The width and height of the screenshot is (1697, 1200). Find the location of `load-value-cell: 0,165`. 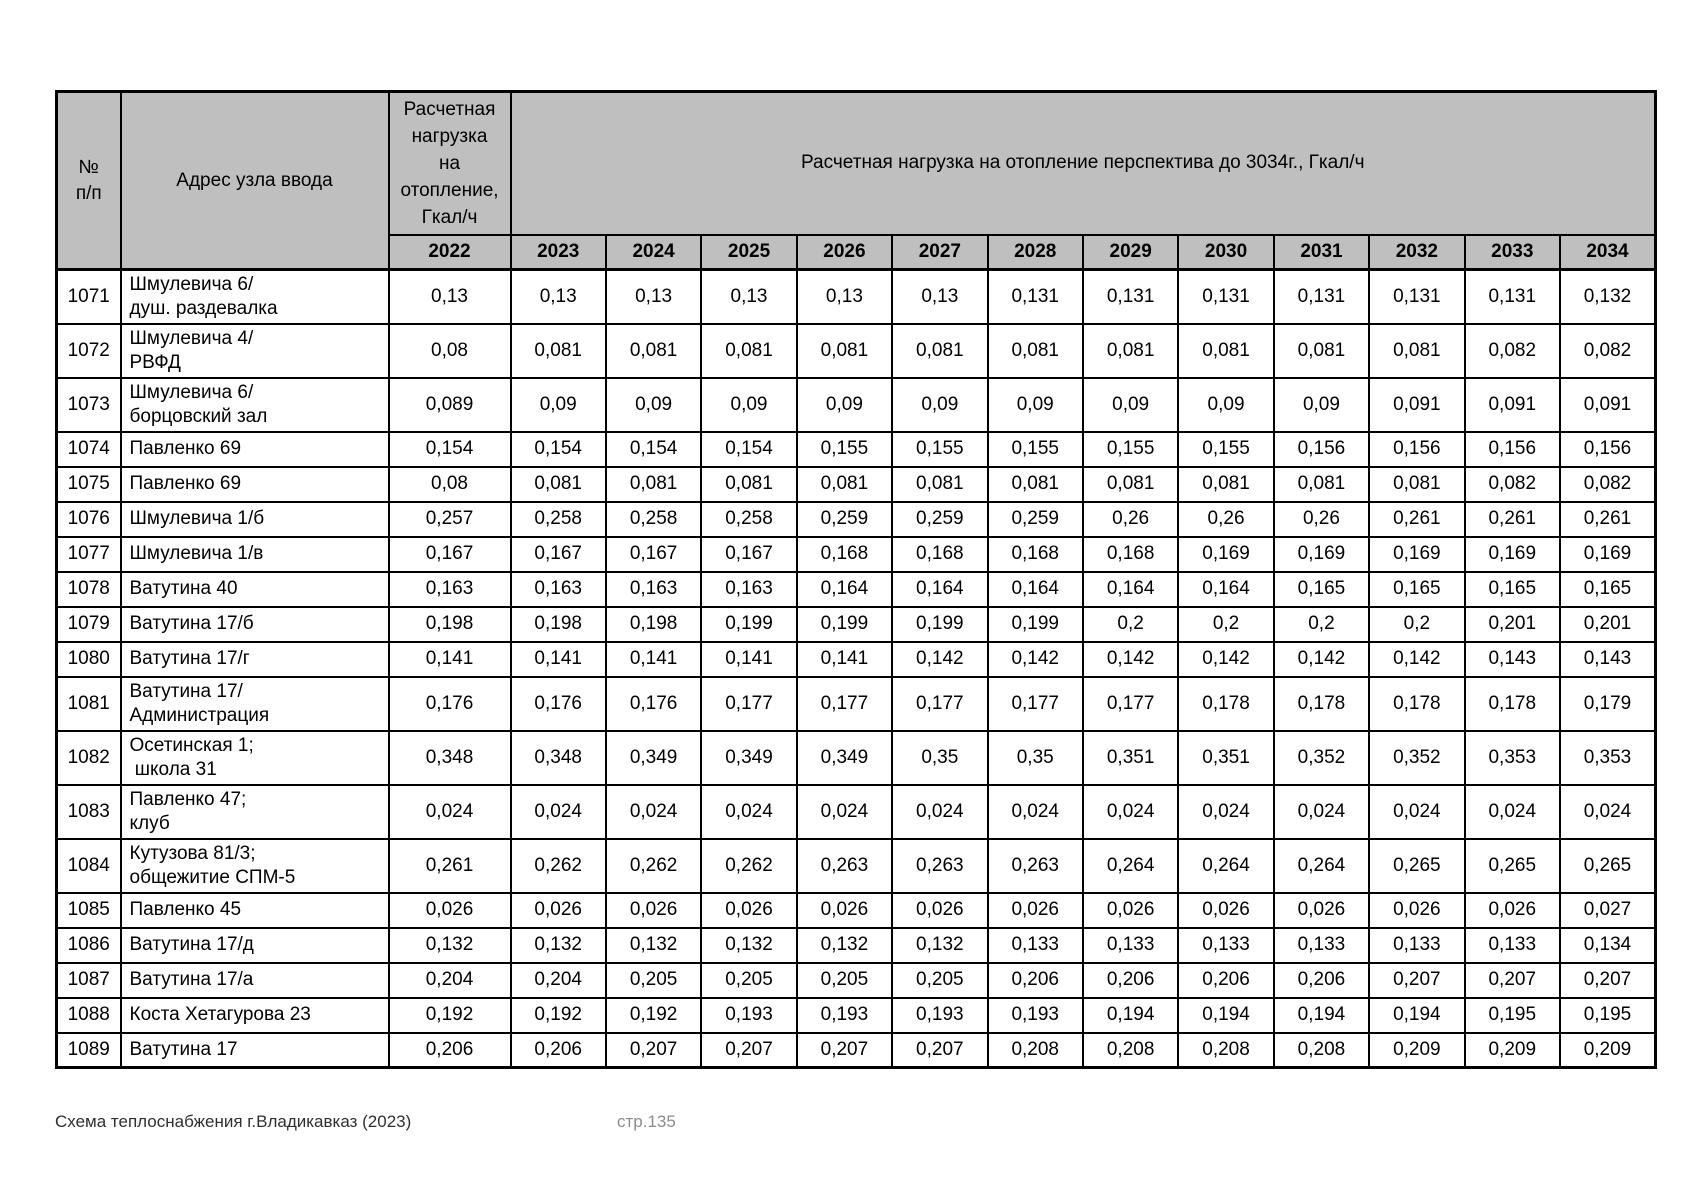

load-value-cell: 0,165 is located at coordinates (1417, 589).